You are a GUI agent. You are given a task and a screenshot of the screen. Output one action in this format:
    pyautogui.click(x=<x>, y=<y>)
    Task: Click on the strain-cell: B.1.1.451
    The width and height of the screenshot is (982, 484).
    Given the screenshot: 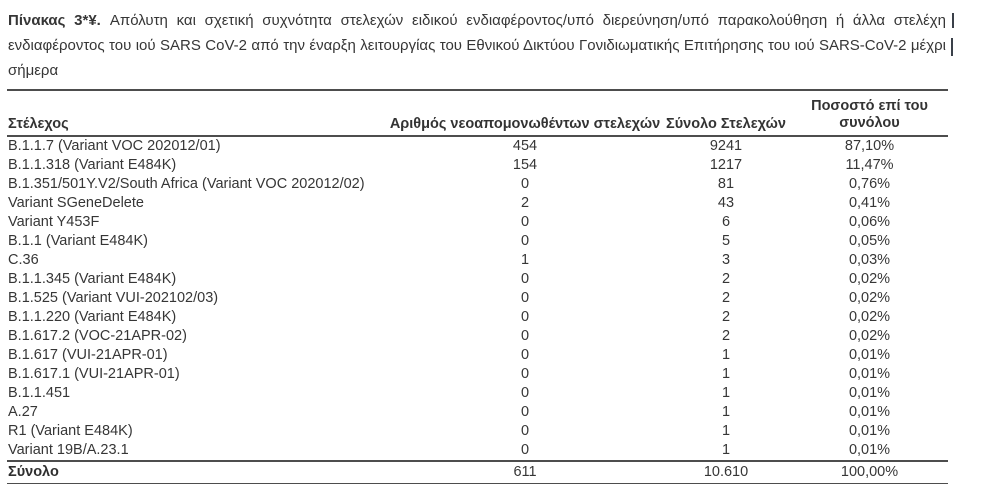 What is the action you would take?
    pyautogui.click(x=39, y=393)
    